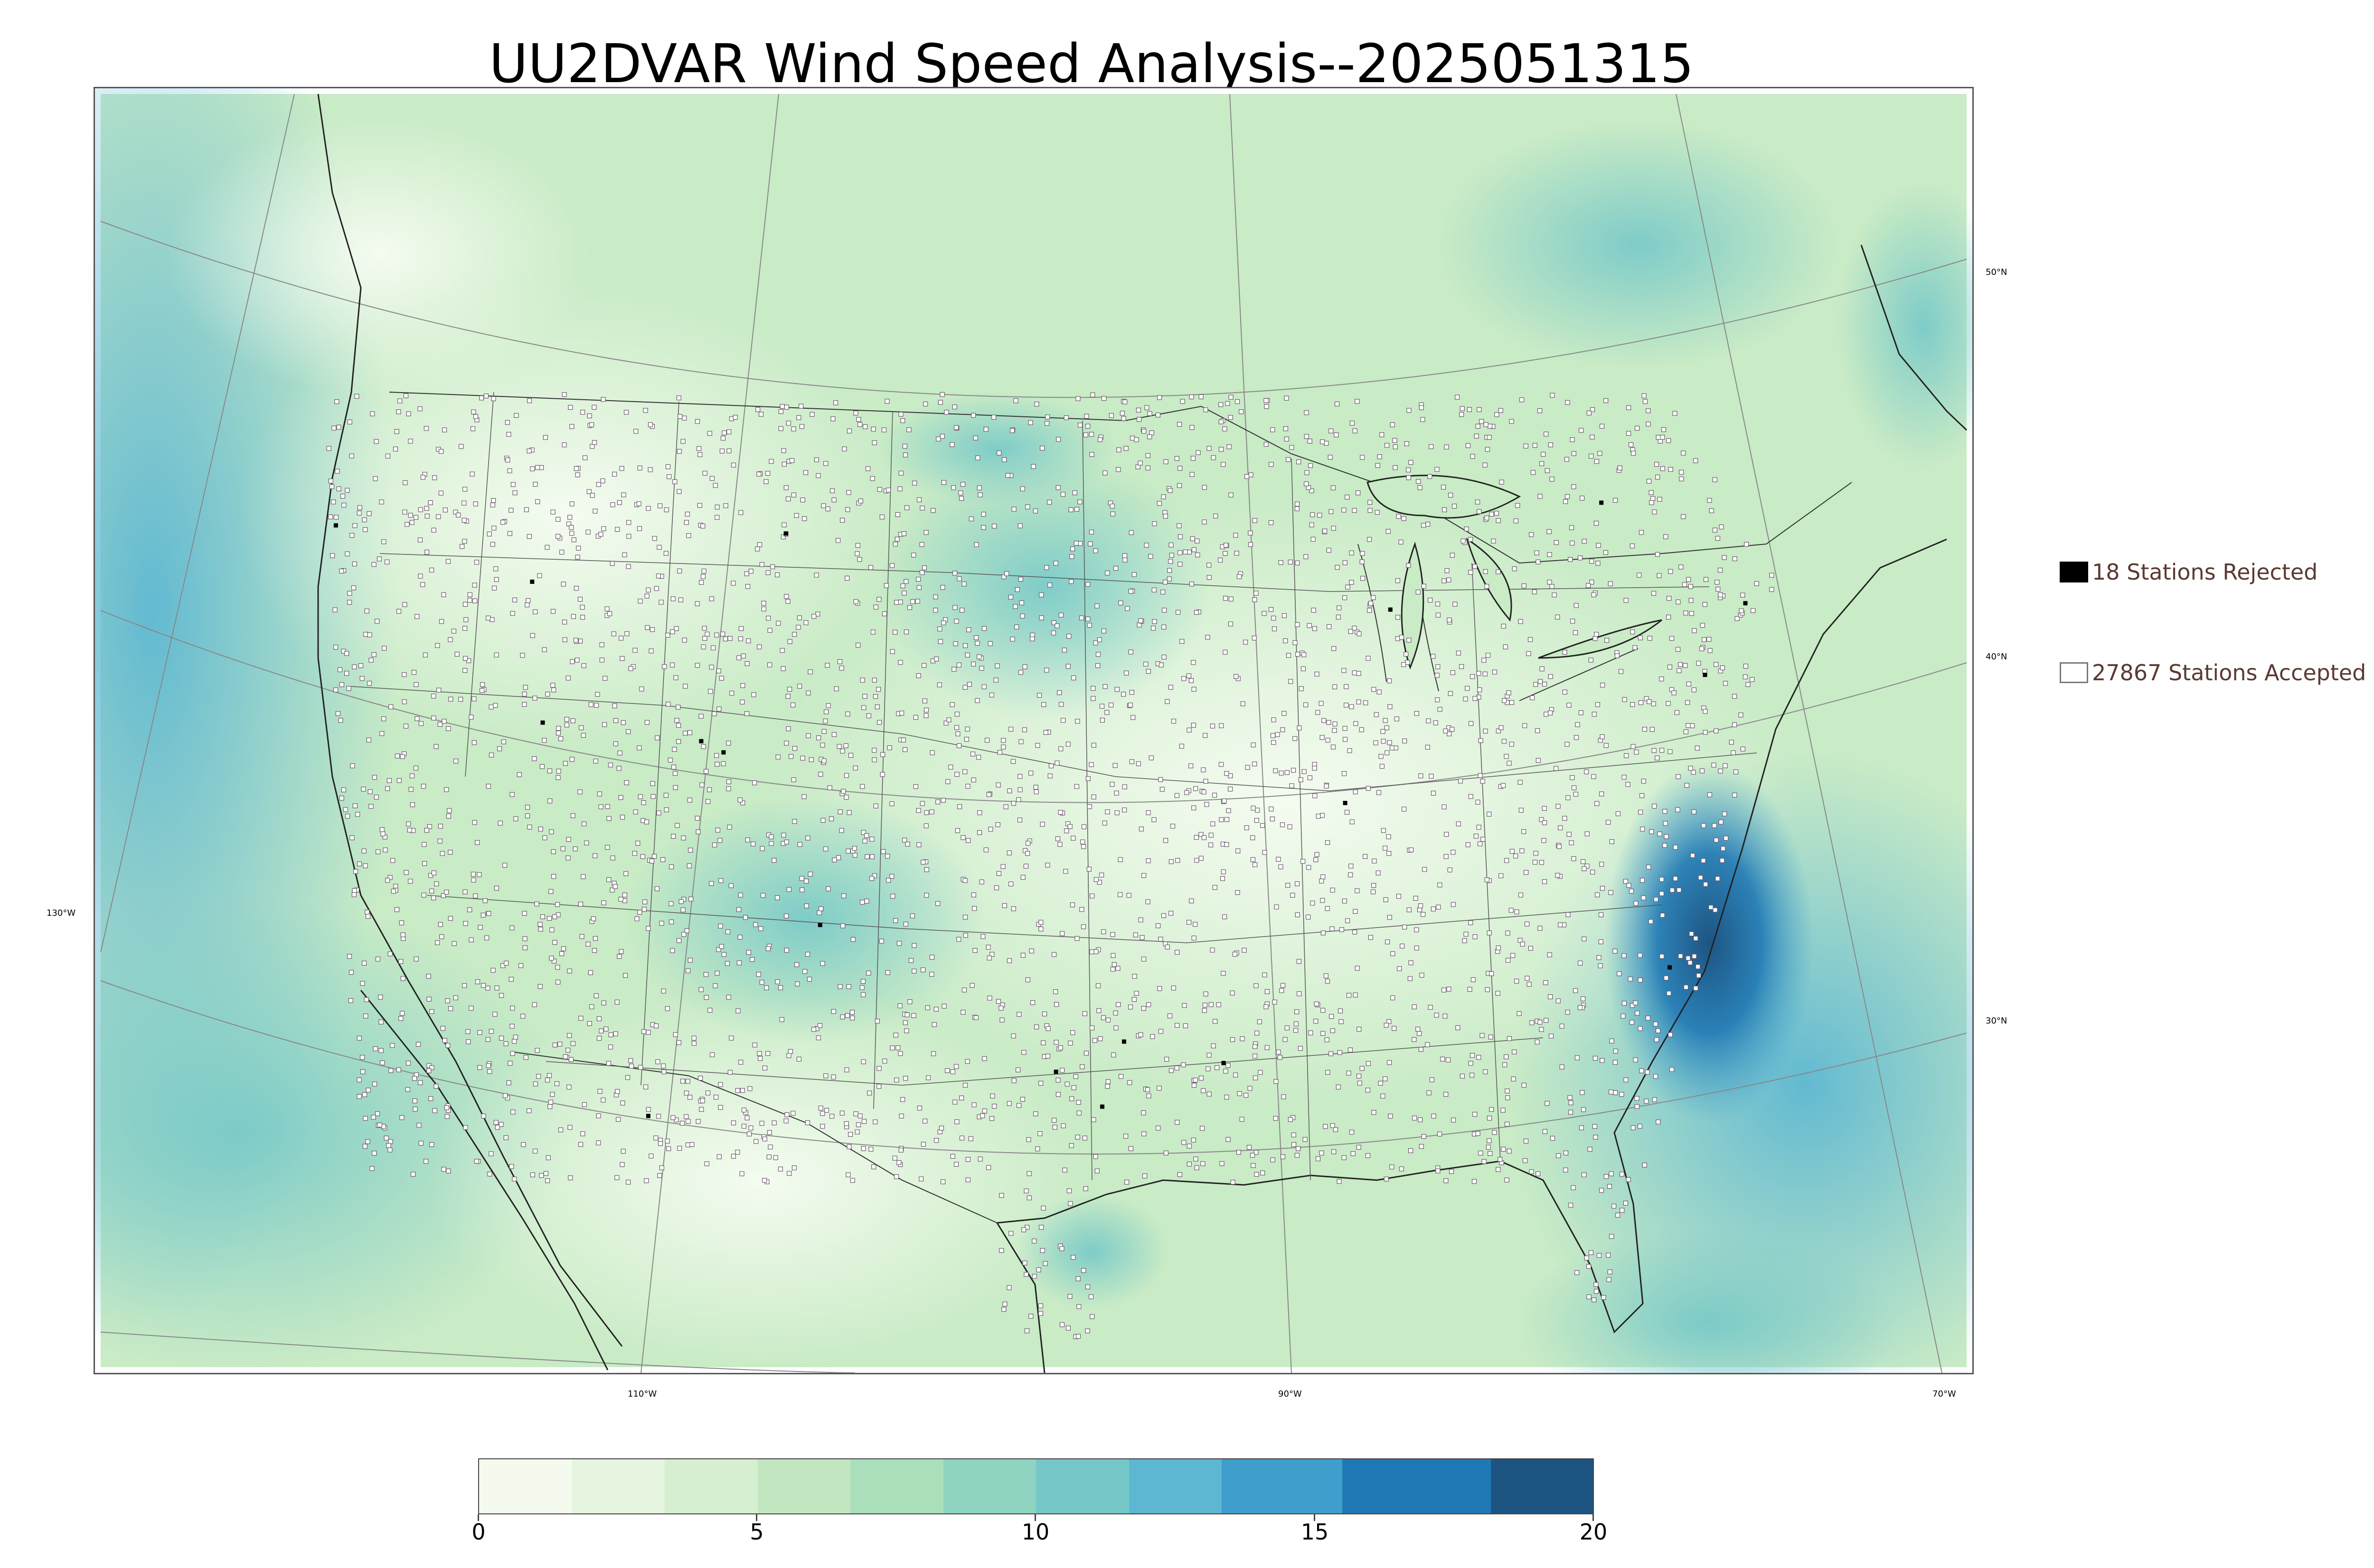 Image resolution: width=2374 pixels, height=1568 pixels. I want to click on colorbar-segment, so click(1175, 1486).